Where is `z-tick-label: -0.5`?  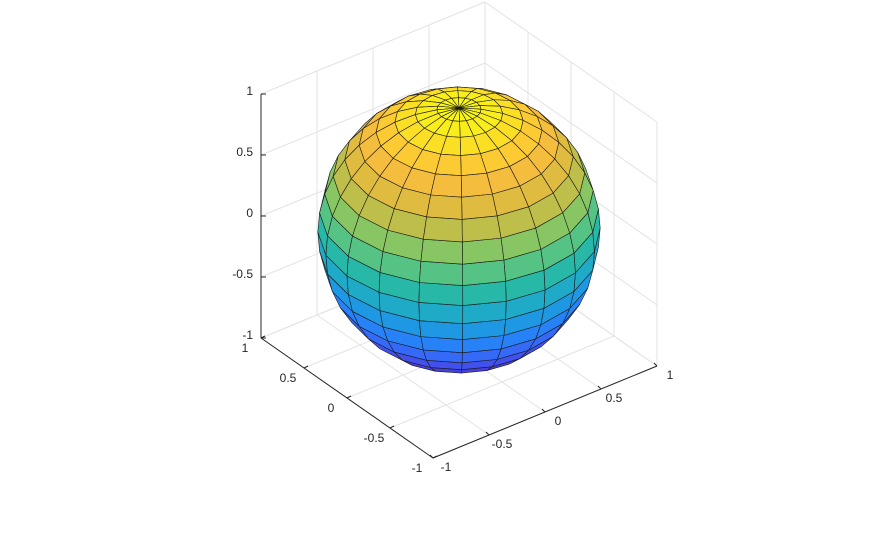
z-tick-label: -0.5 is located at coordinates (242, 274).